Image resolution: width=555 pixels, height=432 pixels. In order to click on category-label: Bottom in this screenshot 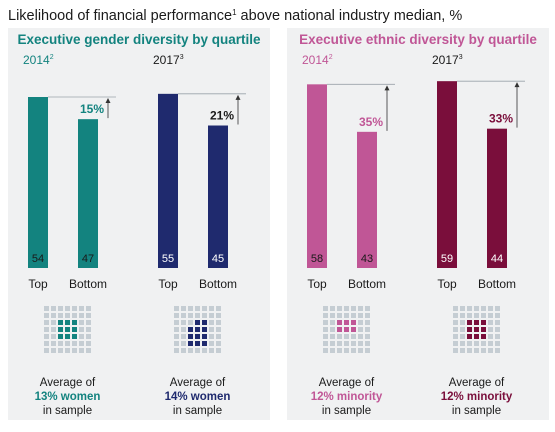, I will do `click(367, 284)`.